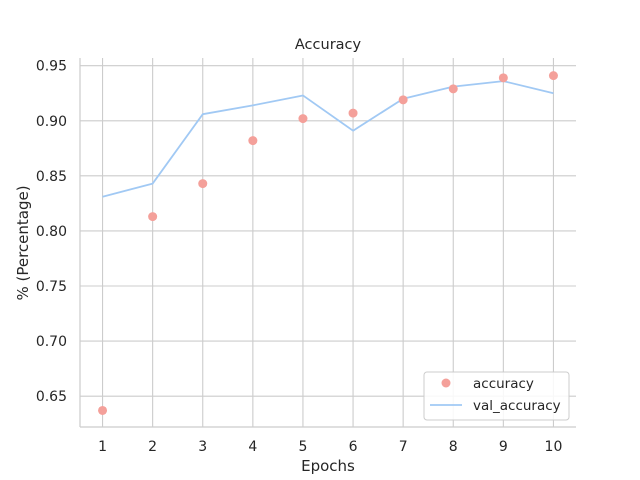 The width and height of the screenshot is (640, 480). I want to click on x-tick-label: 7, so click(403, 447).